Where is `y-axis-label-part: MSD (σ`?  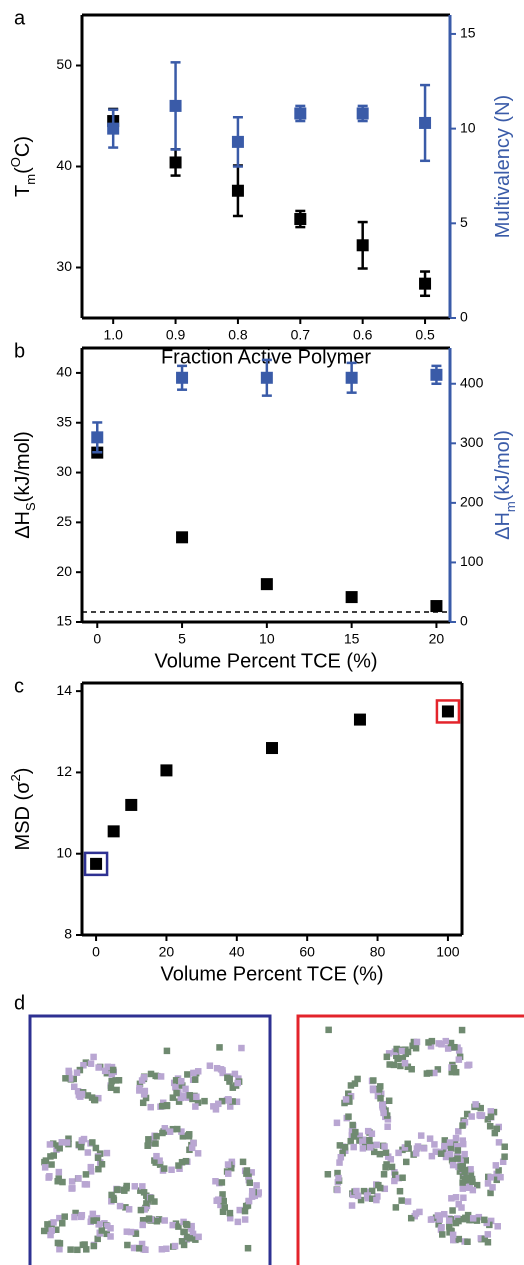
y-axis-label-part: MSD (σ is located at coordinates (23, 816).